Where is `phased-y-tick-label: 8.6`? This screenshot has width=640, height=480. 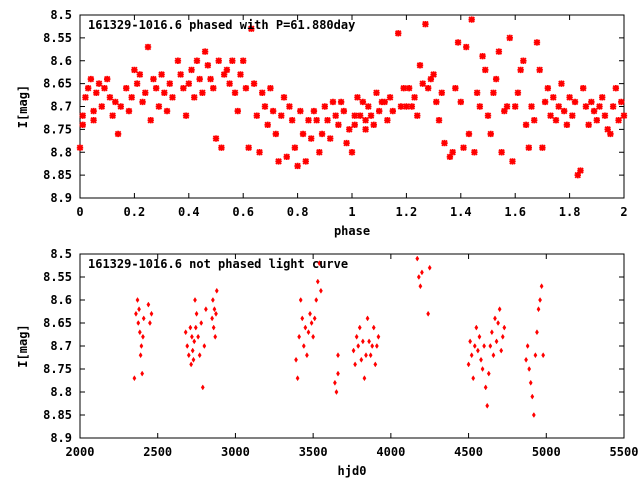
phased-y-tick-label: 8.6 is located at coordinates (61, 61).